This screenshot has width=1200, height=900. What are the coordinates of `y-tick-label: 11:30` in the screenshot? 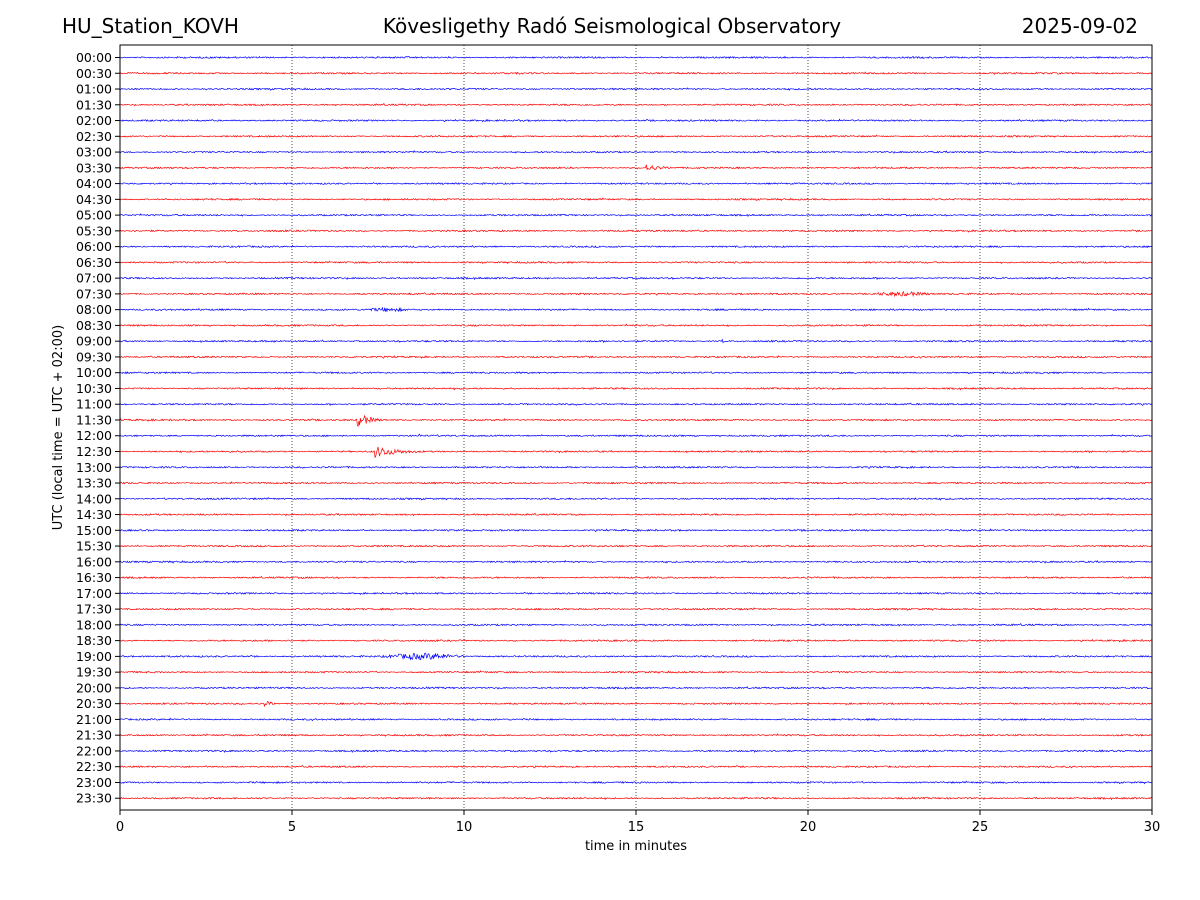 It's located at (94, 419).